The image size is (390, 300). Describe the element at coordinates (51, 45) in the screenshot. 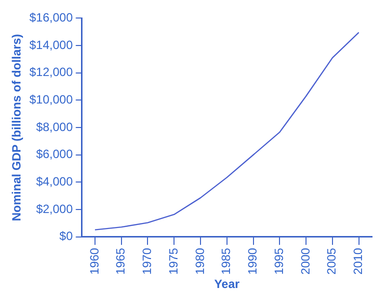

I see `y-tick-label: $14,000` at that location.